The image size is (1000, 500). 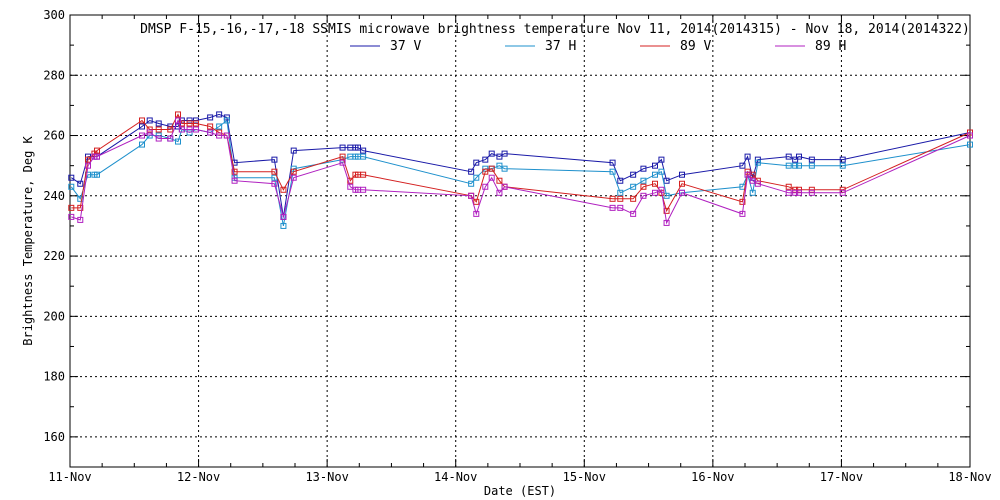 What do you see at coordinates (54, 437) in the screenshot?
I see `y-tick-label: 160` at bounding box center [54, 437].